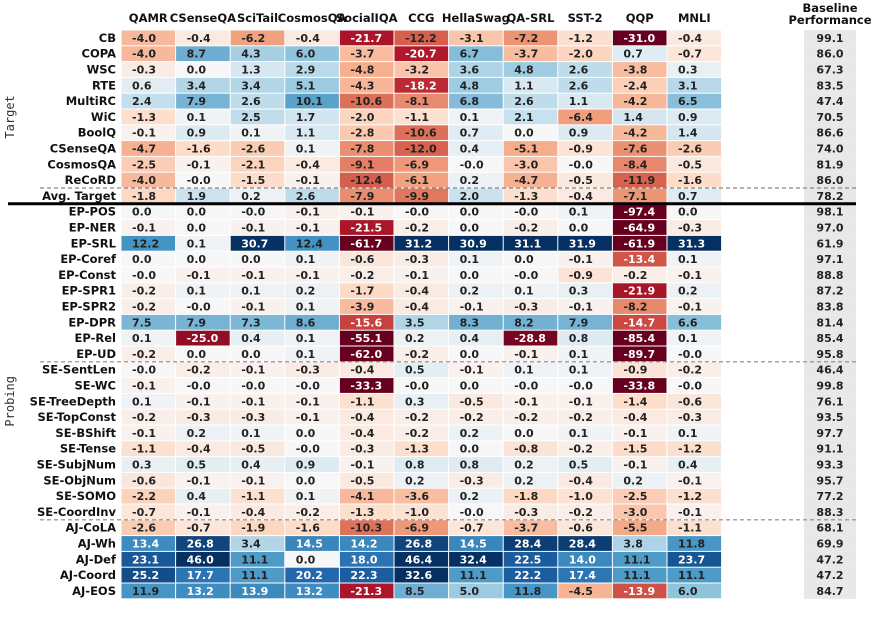 The height and width of the screenshot is (623, 872). What do you see at coordinates (95, 386) in the screenshot?
I see `row-label: SE-WC` at bounding box center [95, 386].